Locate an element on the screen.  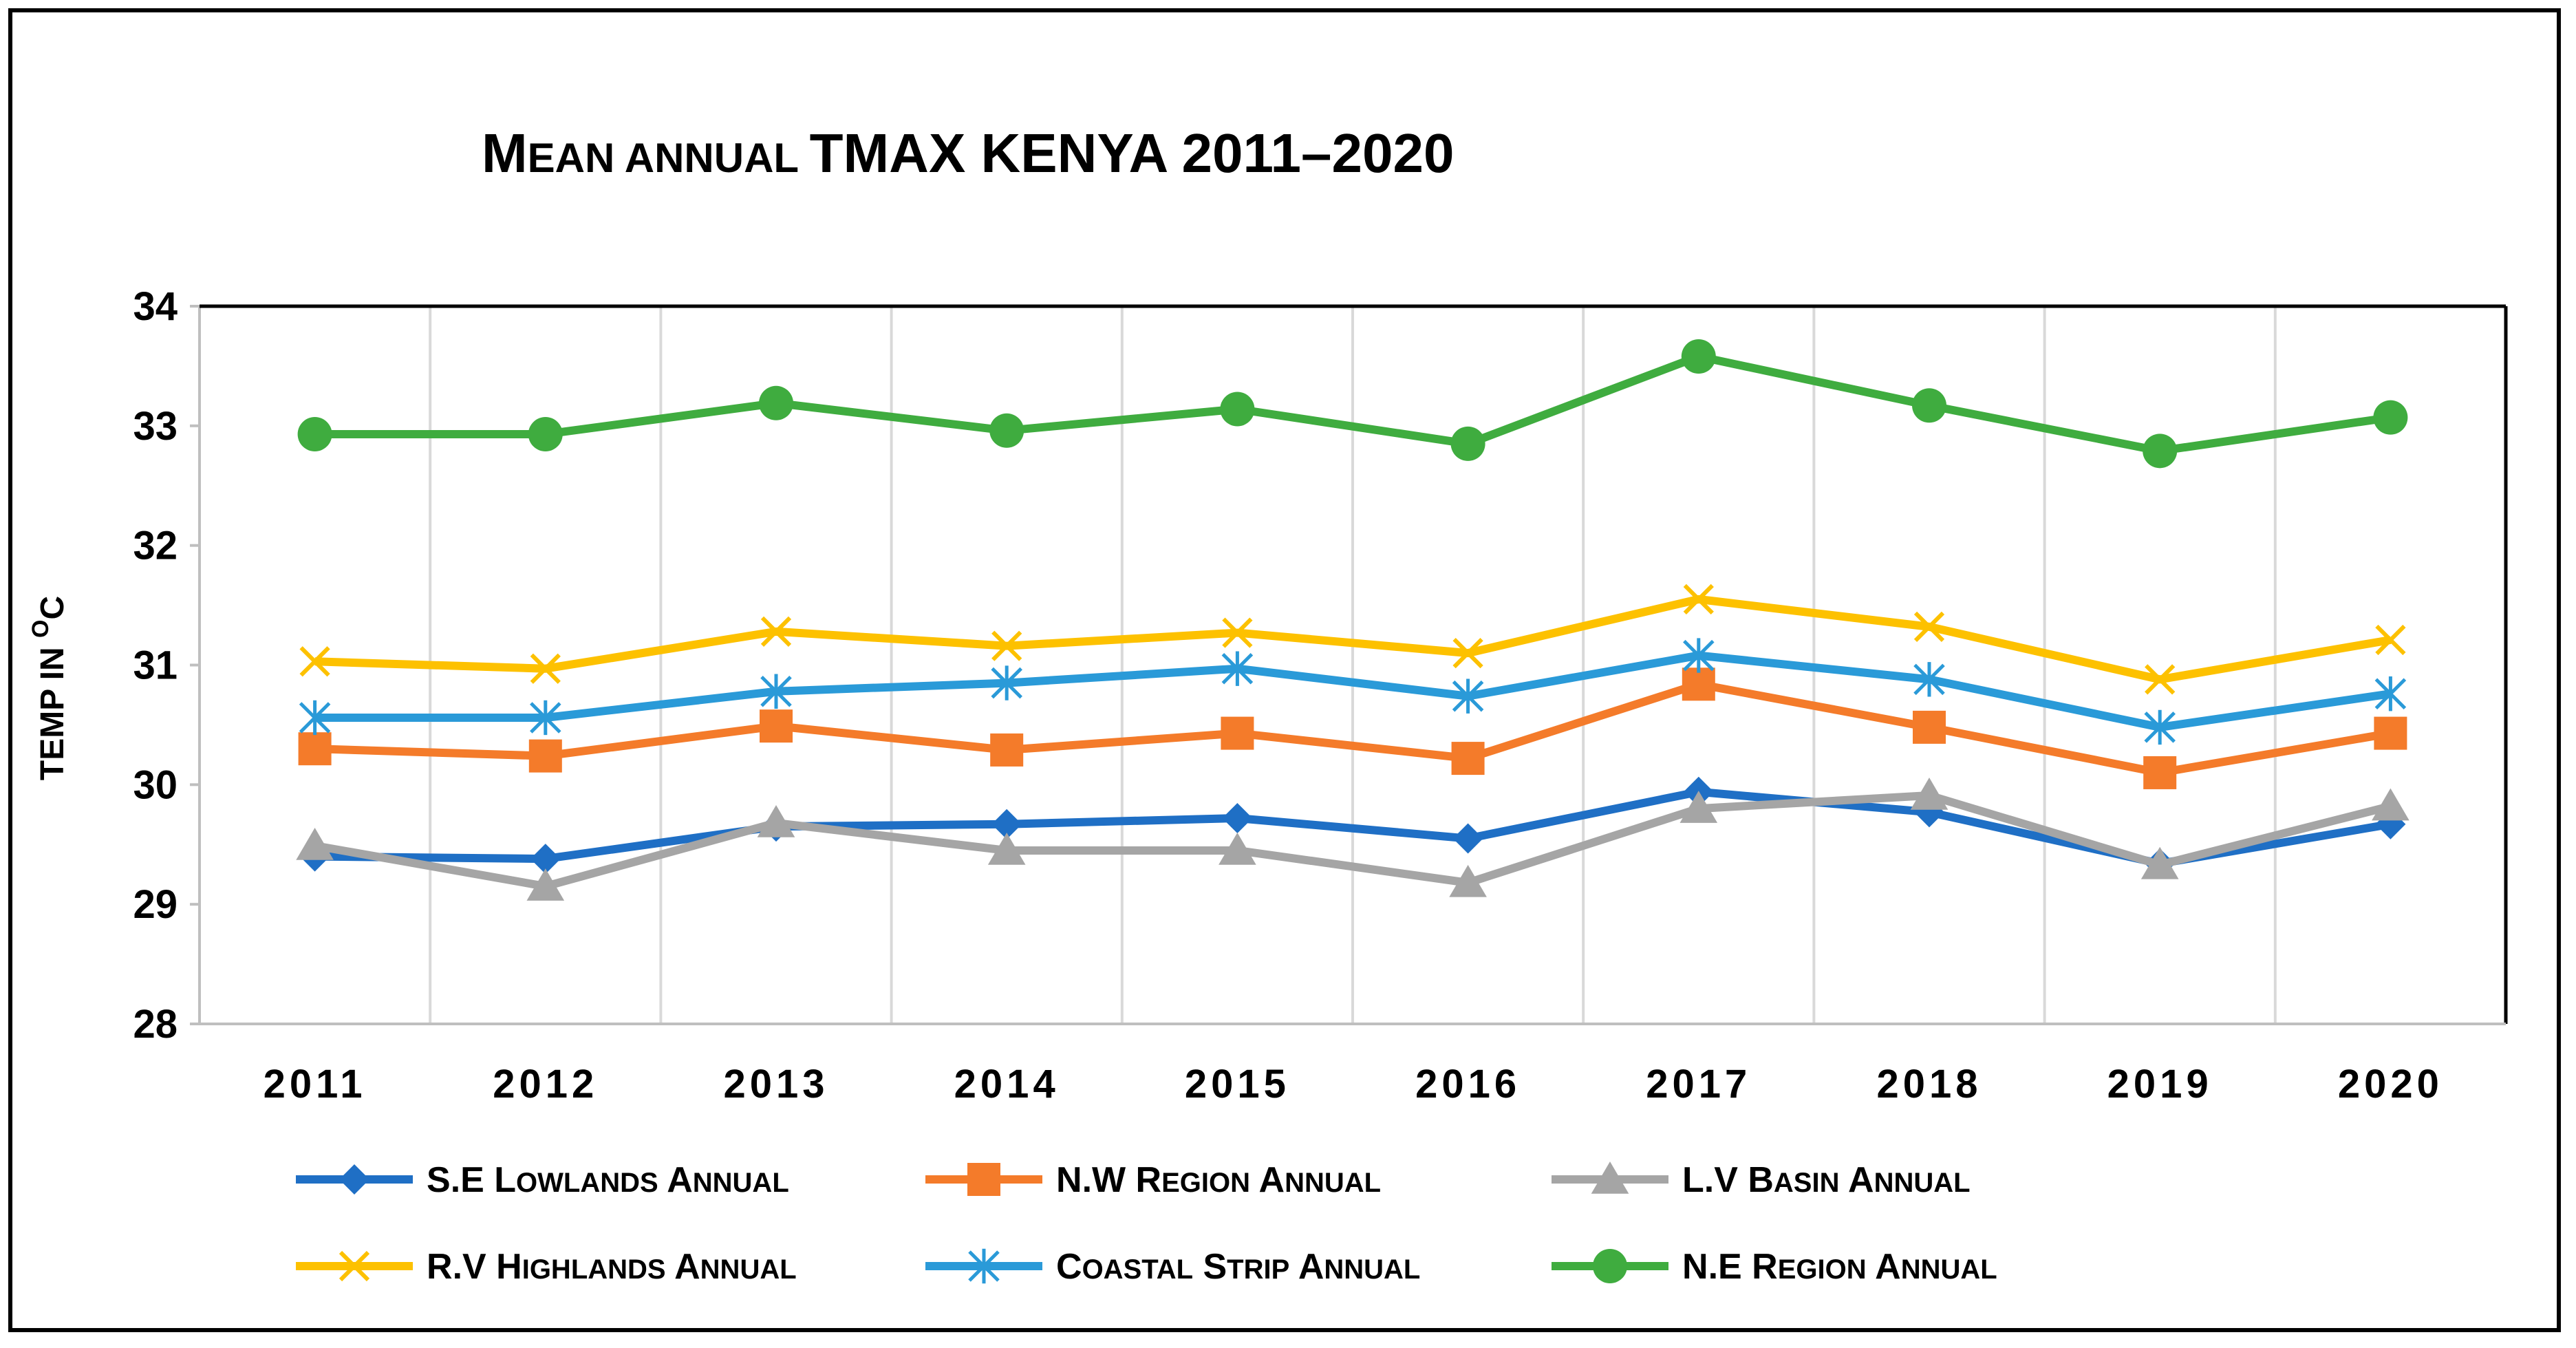
y-tick-label: 28 is located at coordinates (155, 1024).